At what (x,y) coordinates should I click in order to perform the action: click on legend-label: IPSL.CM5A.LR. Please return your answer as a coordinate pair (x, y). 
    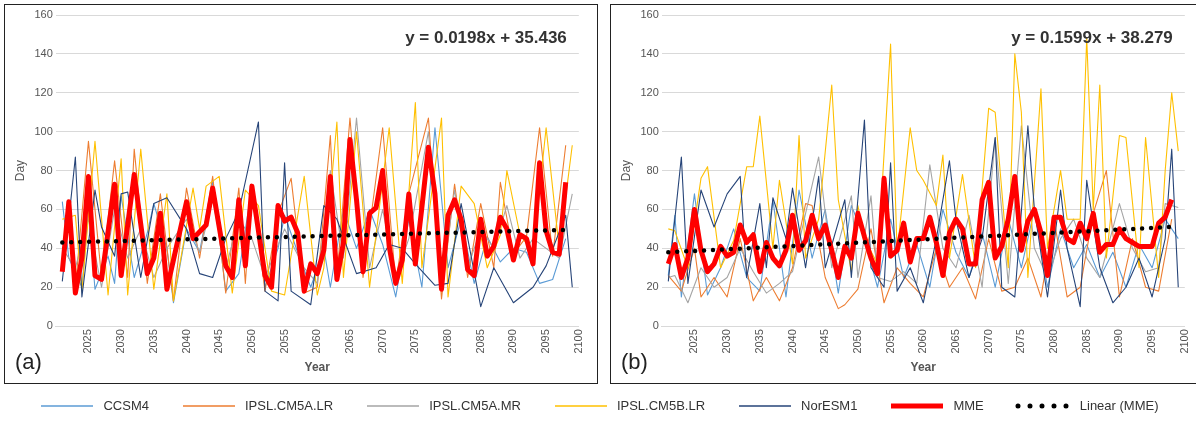
    Looking at the image, I should click on (289, 405).